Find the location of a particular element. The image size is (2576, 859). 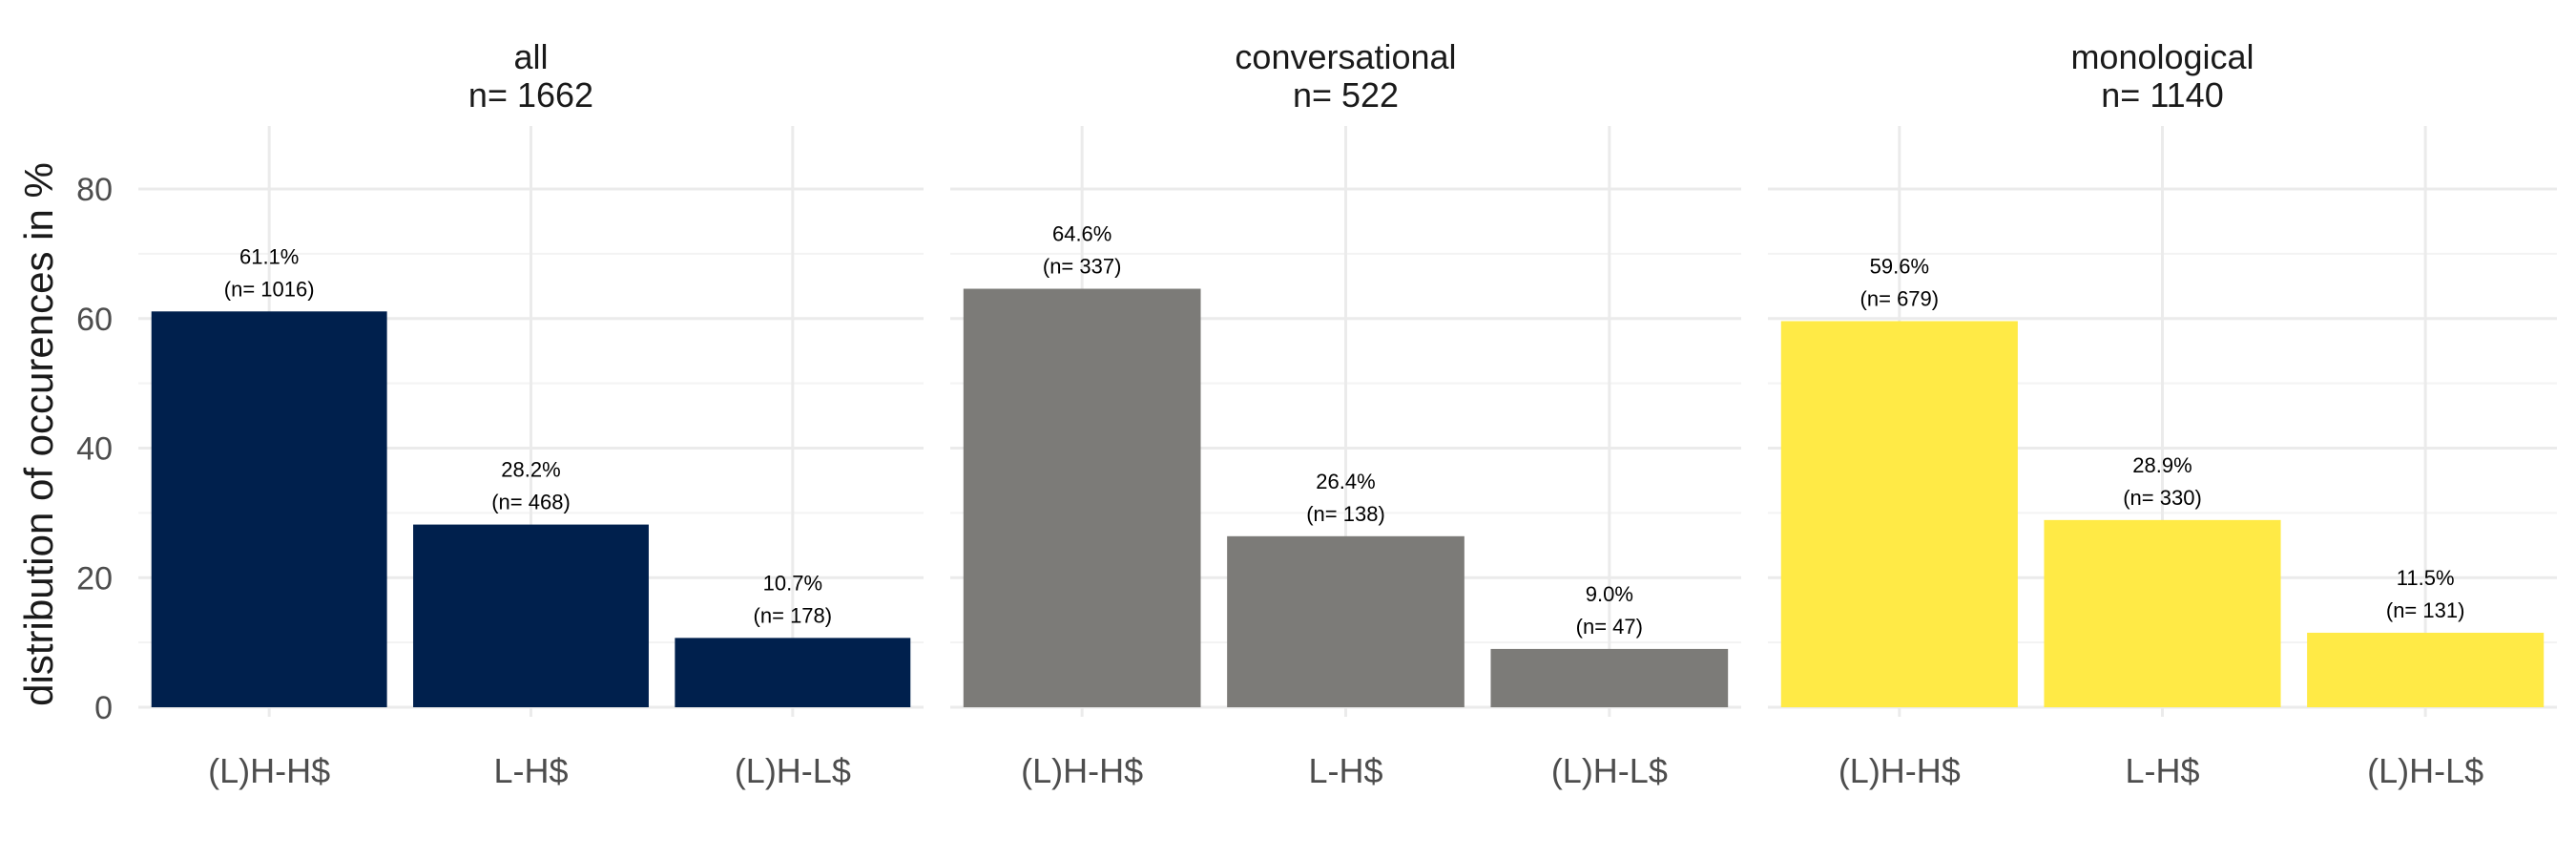

bar-label-percent: 59.6% is located at coordinates (1899, 266).